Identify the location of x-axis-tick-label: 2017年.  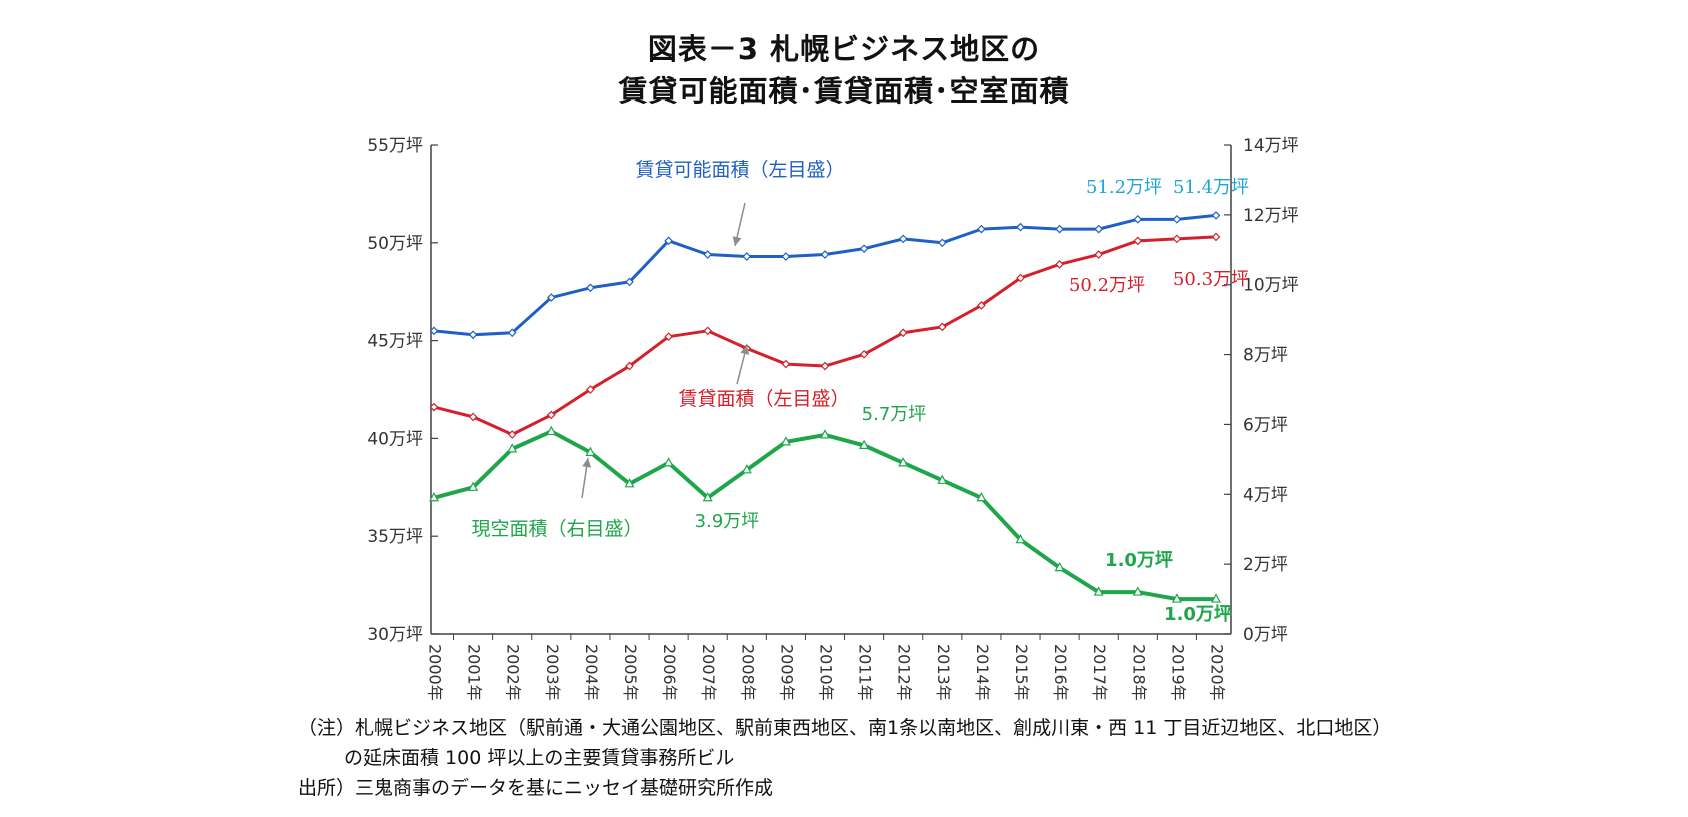
(1099, 672).